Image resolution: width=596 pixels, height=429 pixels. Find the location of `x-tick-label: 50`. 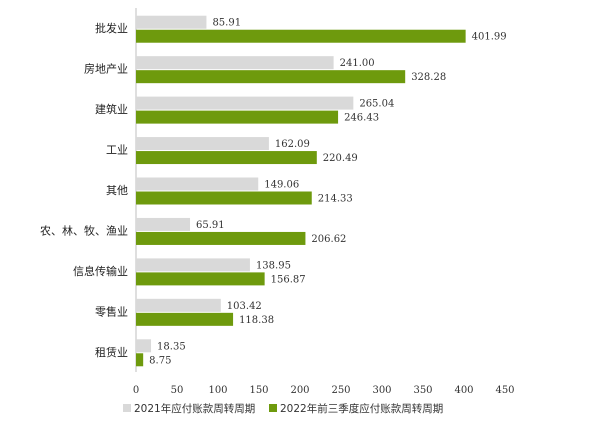

x-tick-label: 50 is located at coordinates (177, 390).